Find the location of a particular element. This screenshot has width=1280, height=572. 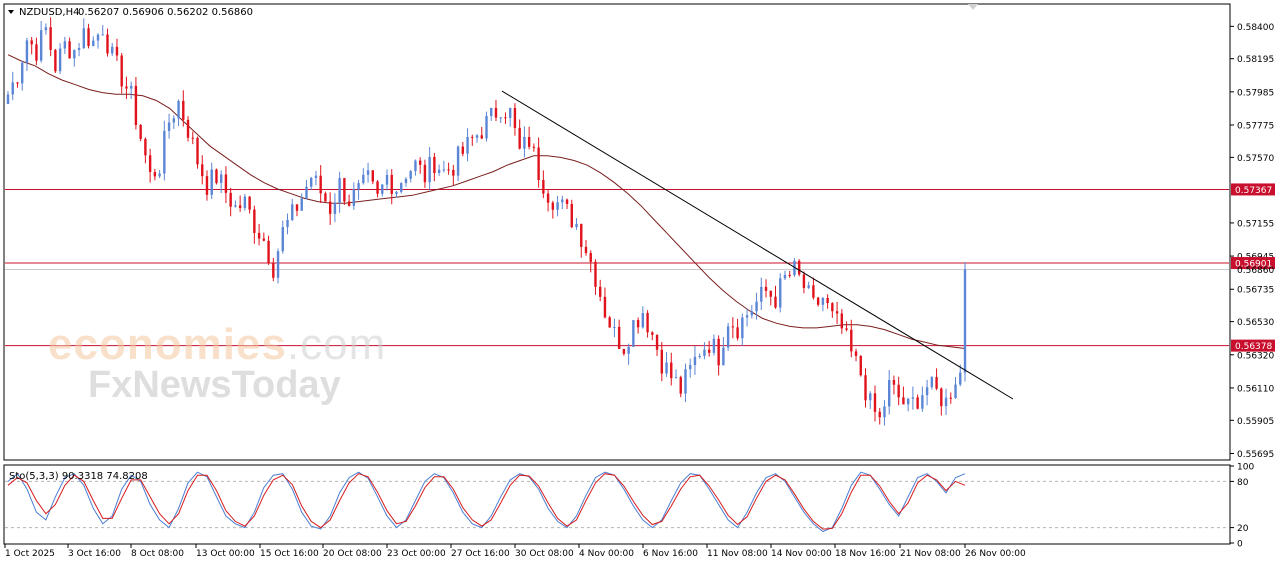

price-tick-label: 0.57570 is located at coordinates (1255, 159).